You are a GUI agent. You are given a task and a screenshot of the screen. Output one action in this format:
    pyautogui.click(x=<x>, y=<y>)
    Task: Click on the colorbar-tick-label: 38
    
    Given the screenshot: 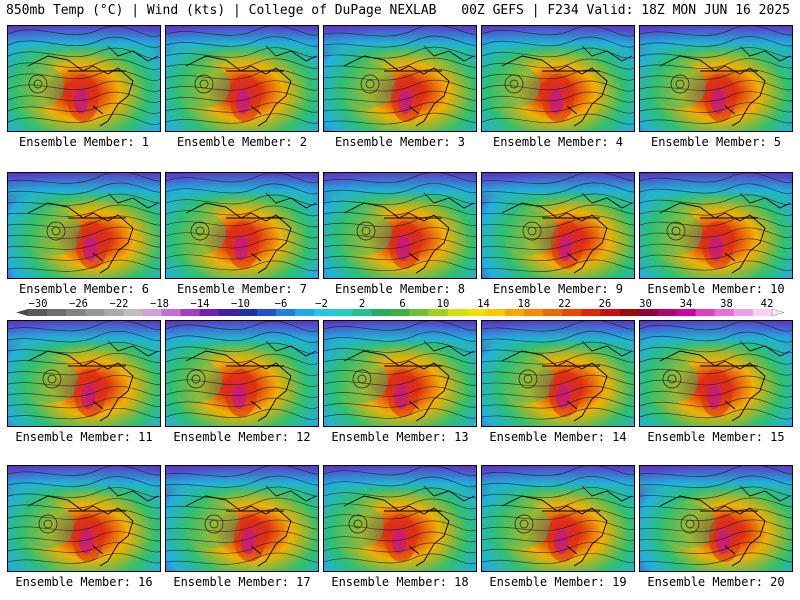 What is the action you would take?
    pyautogui.click(x=726, y=304)
    